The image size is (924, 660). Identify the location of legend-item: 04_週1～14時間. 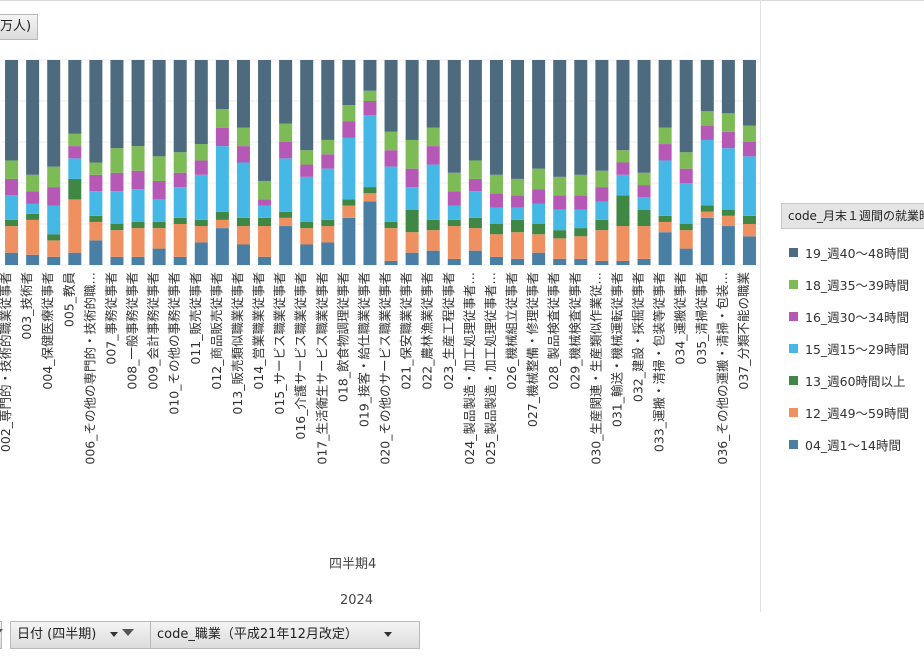
(856, 444).